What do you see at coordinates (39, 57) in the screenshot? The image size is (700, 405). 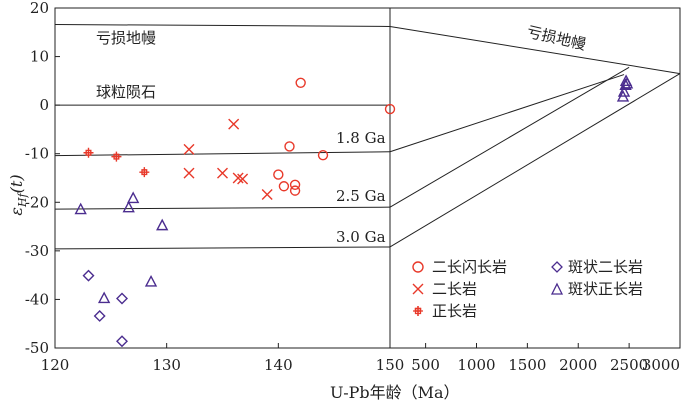 I see `y-tick-label: 10` at bounding box center [39, 57].